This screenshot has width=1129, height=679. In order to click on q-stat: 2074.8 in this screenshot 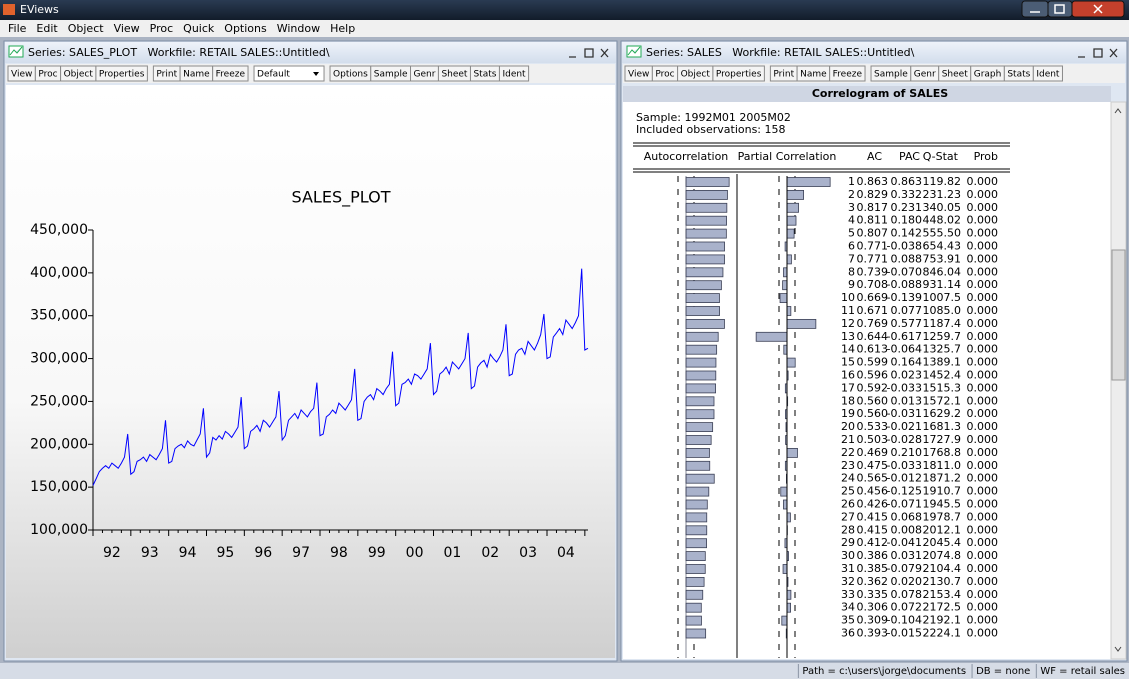, I will do `click(942, 555)`.